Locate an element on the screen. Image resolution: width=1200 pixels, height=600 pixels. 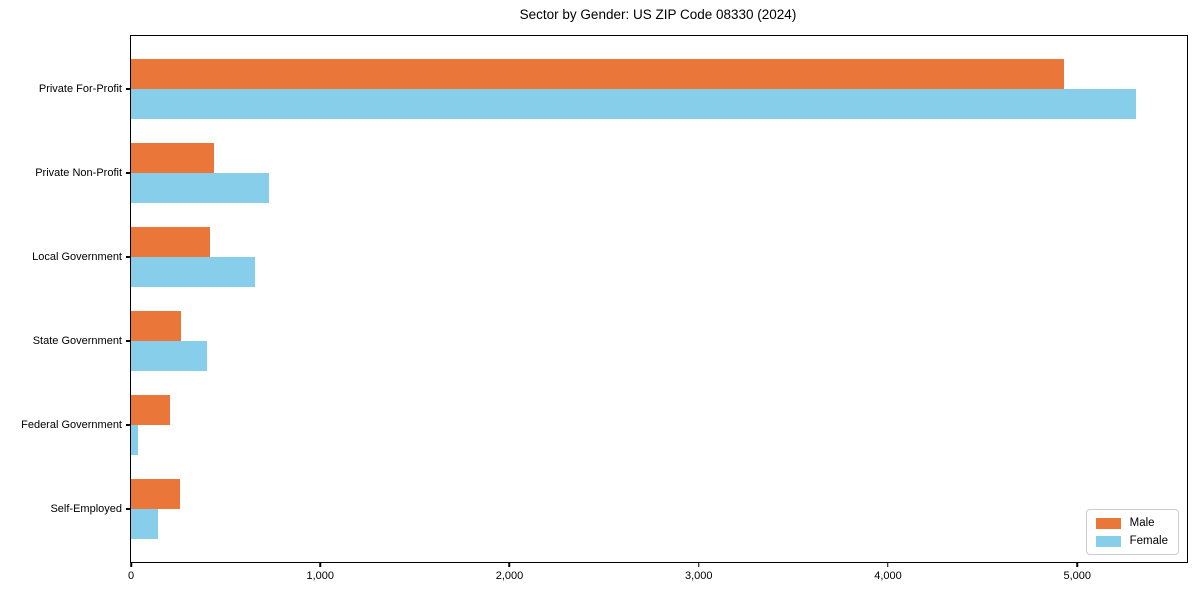
legend-label: Male is located at coordinates (1142, 523).